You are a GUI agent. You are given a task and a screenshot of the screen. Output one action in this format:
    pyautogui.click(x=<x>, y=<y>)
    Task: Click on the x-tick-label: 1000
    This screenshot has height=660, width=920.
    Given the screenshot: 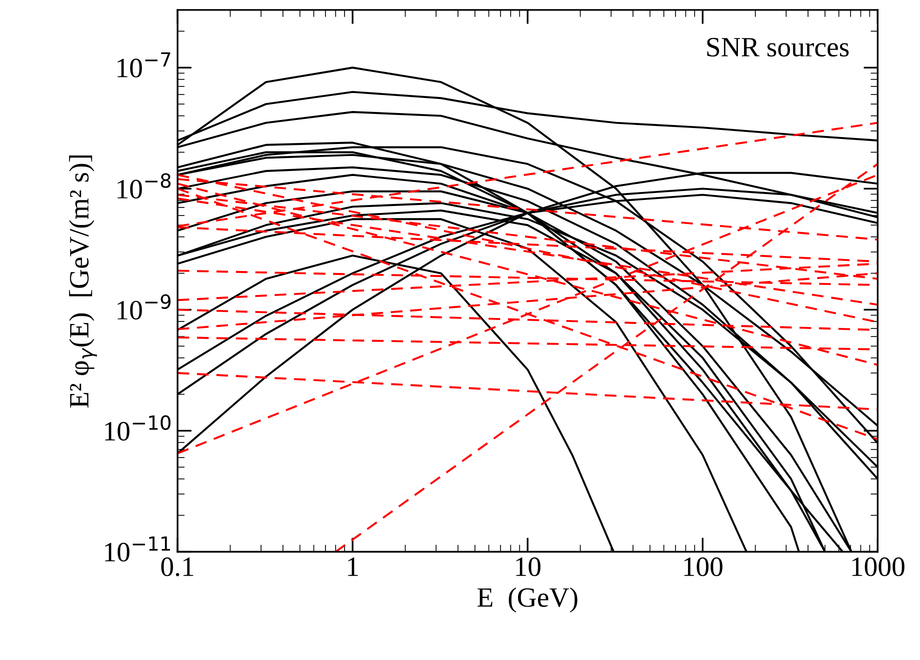 What is the action you would take?
    pyautogui.click(x=878, y=566)
    